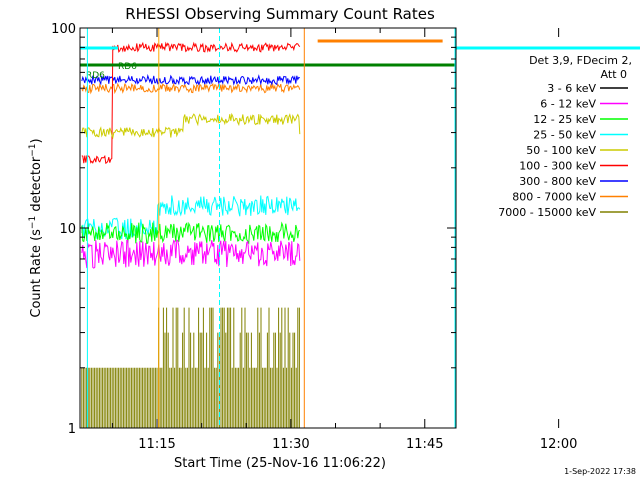 This screenshot has height=480, width=640. I want to click on legend-label: 100 - 300 keV, so click(557, 166).